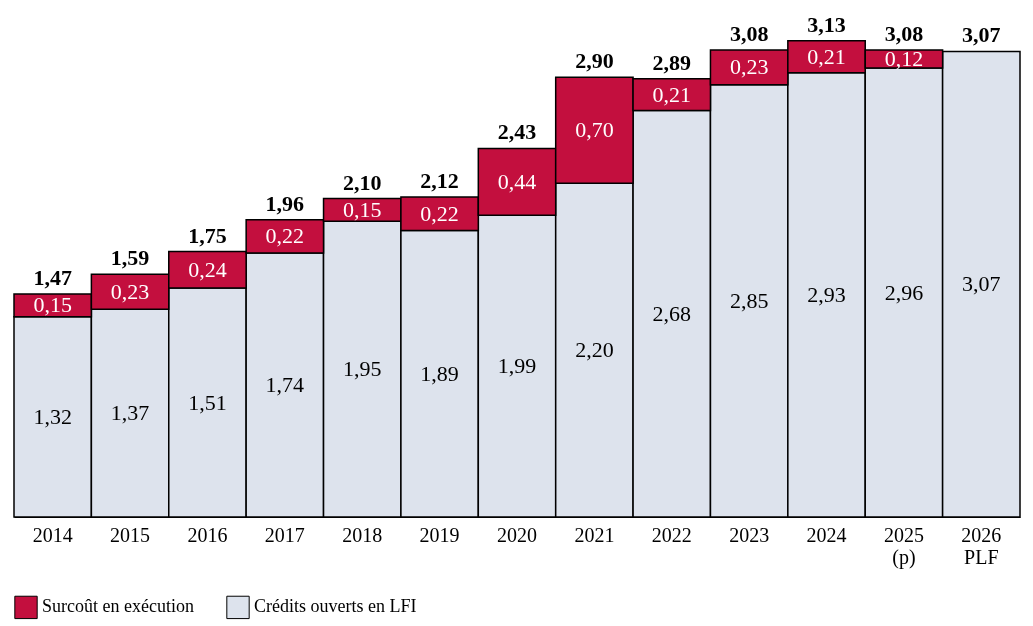 This screenshot has width=1033, height=626. Describe the element at coordinates (439, 373) in the screenshot. I see `data-label: 1,89` at that location.